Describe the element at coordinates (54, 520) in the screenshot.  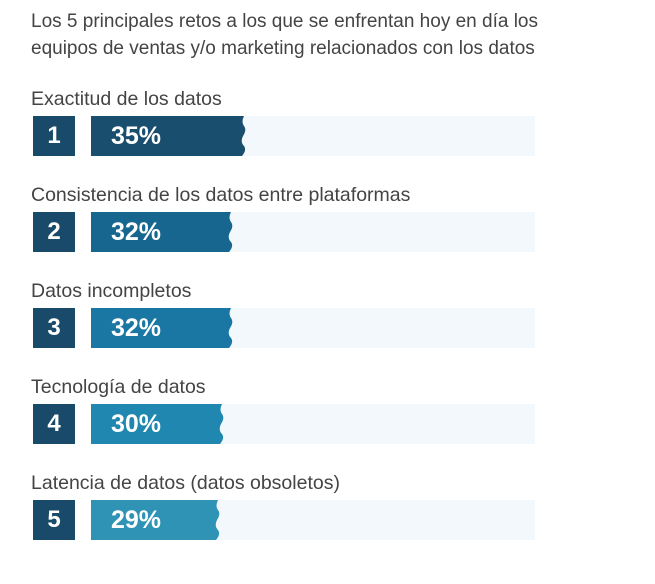
I see `rank-badge: 5` at that location.